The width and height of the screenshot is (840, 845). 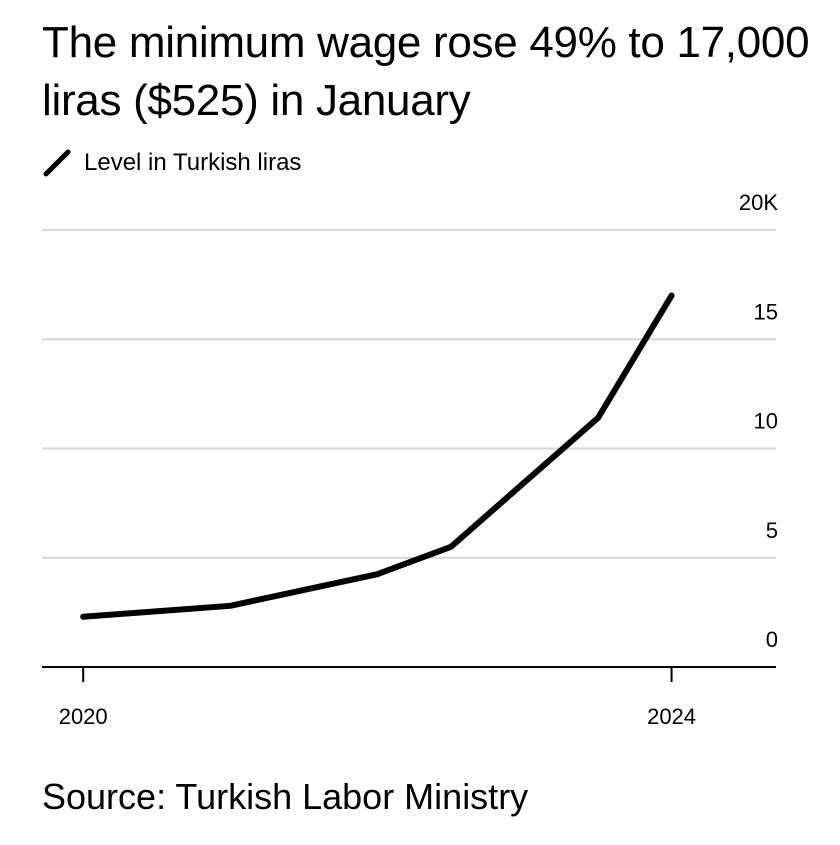 I want to click on x-tick-label: 2024, so click(x=671, y=716).